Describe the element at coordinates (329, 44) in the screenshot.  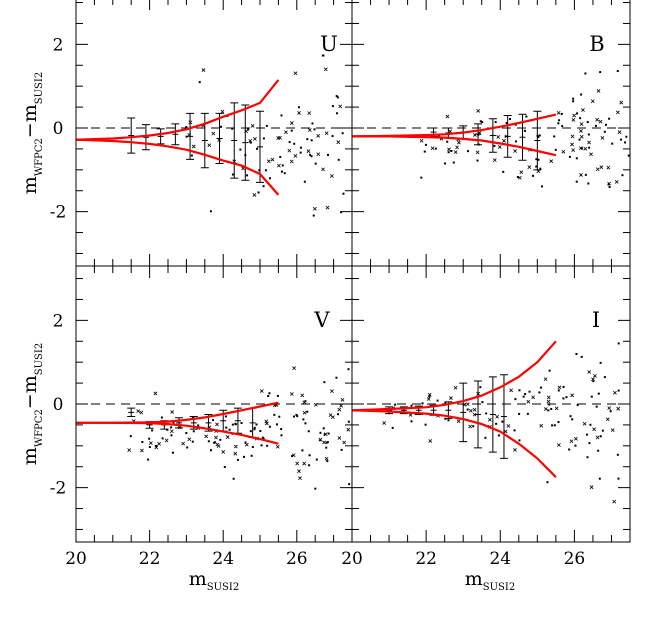
I see `panel-label-u: U` at that location.